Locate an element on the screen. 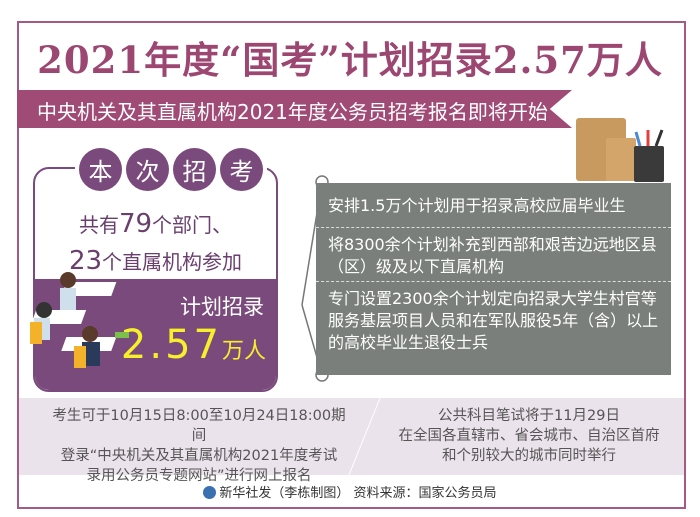 The height and width of the screenshot is (517, 700). banner-text: 中央机关及其直属机构2021年度公务员招考报名即将开始 is located at coordinates (292, 112).